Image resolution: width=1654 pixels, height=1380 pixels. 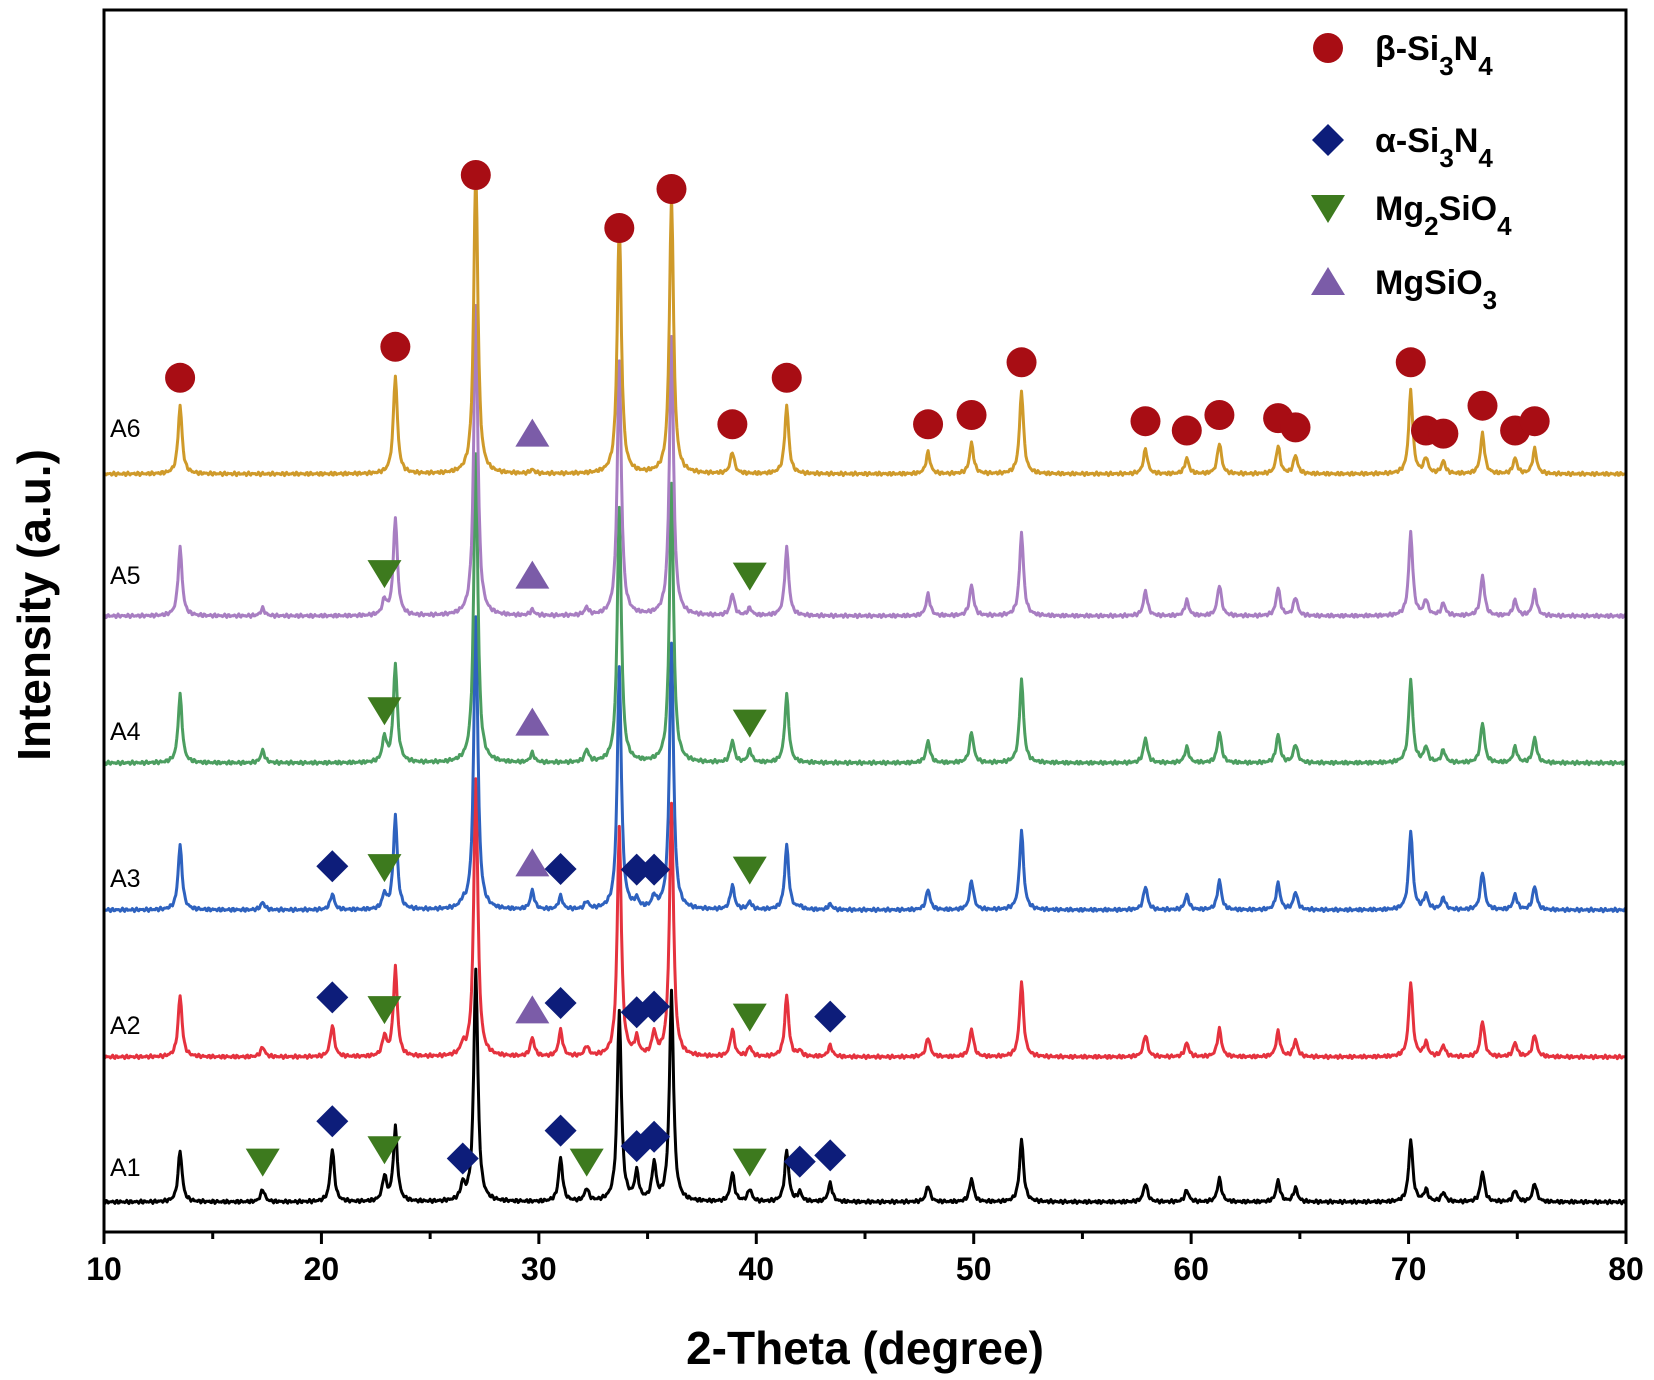 I want to click on legend-label-alpha: α-Si3N4, so click(x=1434, y=147).